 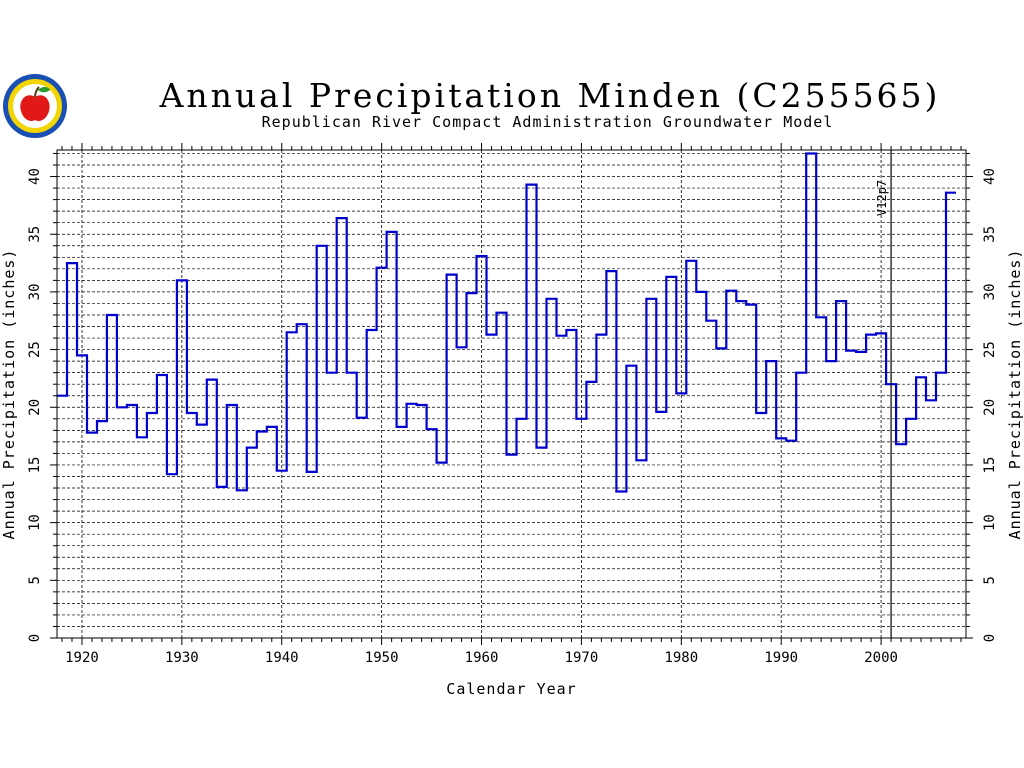 What do you see at coordinates (482, 658) in the screenshot?
I see `x-tick-label: 1960` at bounding box center [482, 658].